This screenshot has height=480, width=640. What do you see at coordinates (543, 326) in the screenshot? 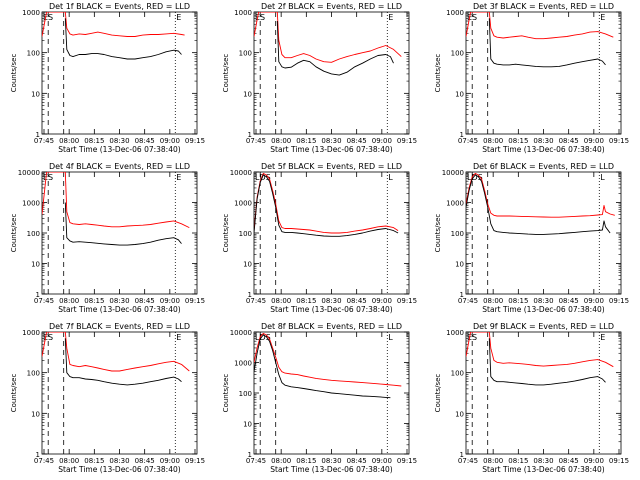
I see `panel-title: Det 9f BLACK = Events, RED = LLD` at bounding box center [543, 326].